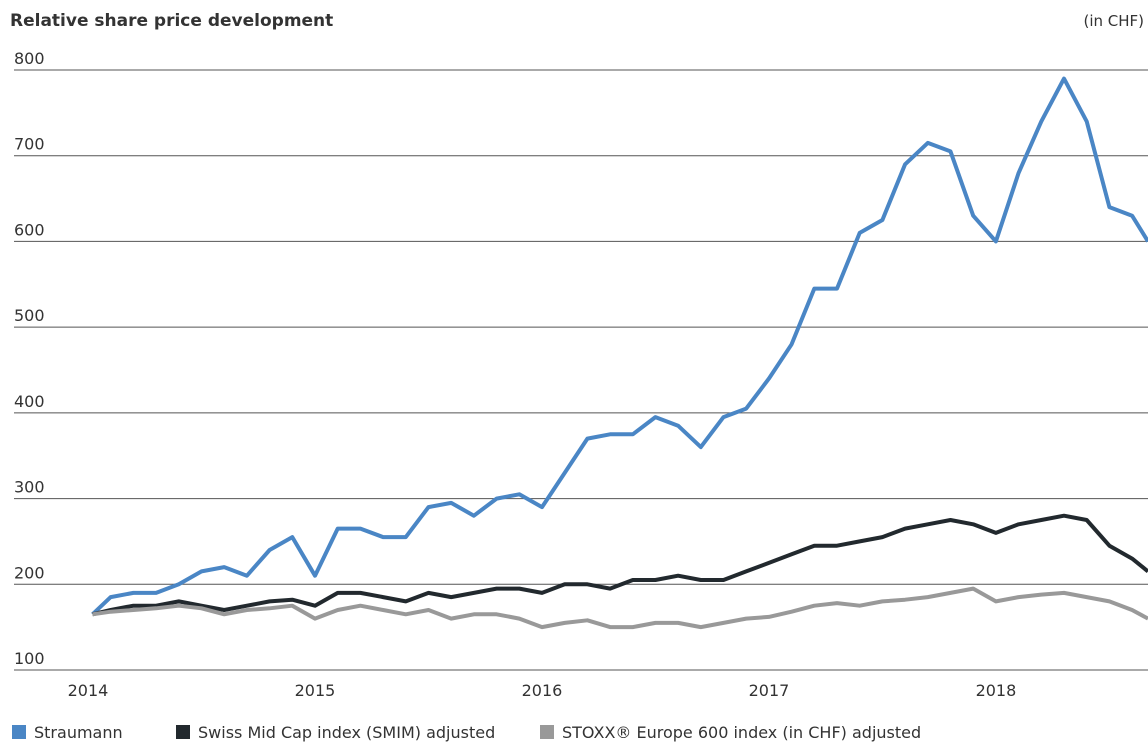 Image resolution: width=1148 pixels, height=744 pixels. I want to click on x-tick-label: 2016, so click(542, 690).